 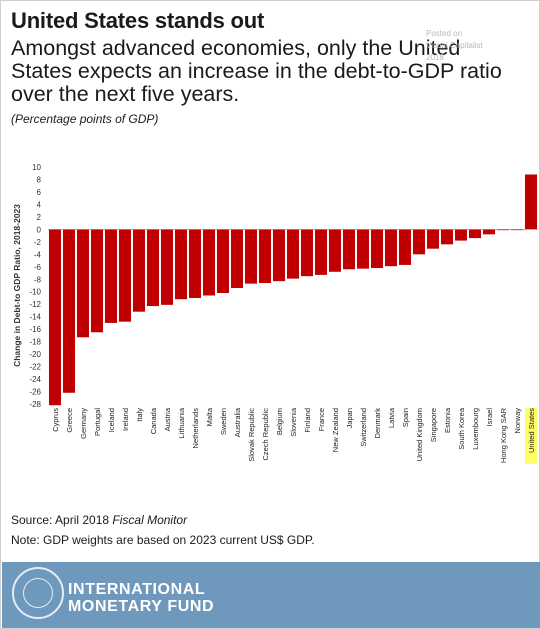 What do you see at coordinates (139, 415) in the screenshot?
I see `x-tick-label: Italy` at bounding box center [139, 415].